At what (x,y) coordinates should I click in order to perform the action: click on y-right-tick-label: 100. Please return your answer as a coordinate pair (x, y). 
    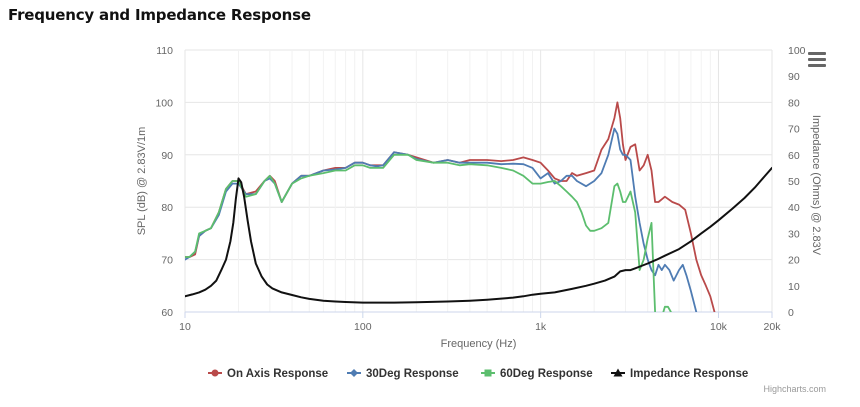
    Looking at the image, I should click on (797, 51).